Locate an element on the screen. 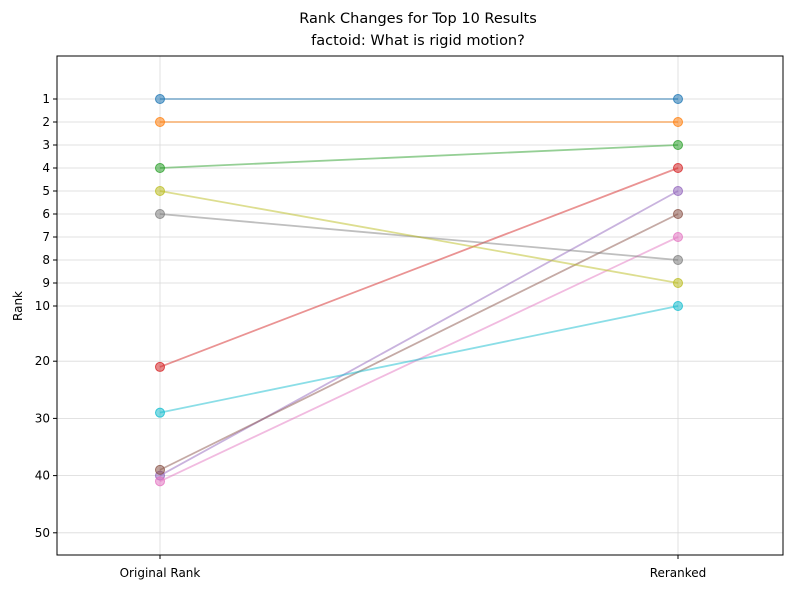  y-tick-label: 40 is located at coordinates (42, 476).